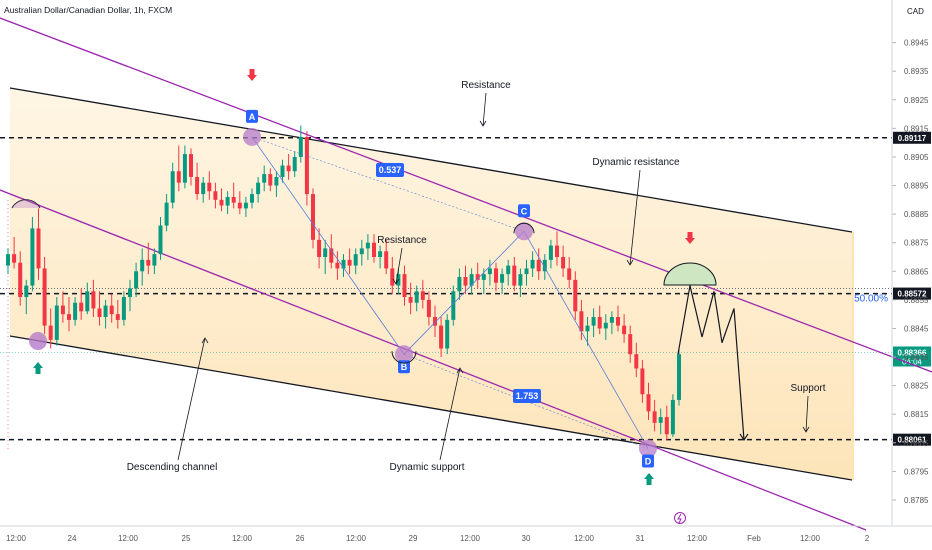 The image size is (932, 550). I want to click on fib-label: 50.00%, so click(871, 298).